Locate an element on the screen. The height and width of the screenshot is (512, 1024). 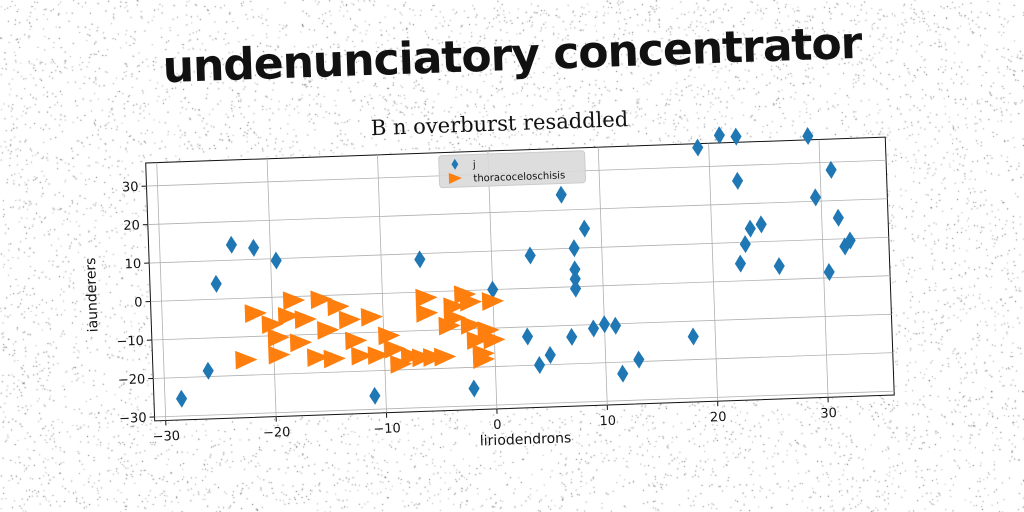
y-tick-label: −10 is located at coordinates (130, 342).